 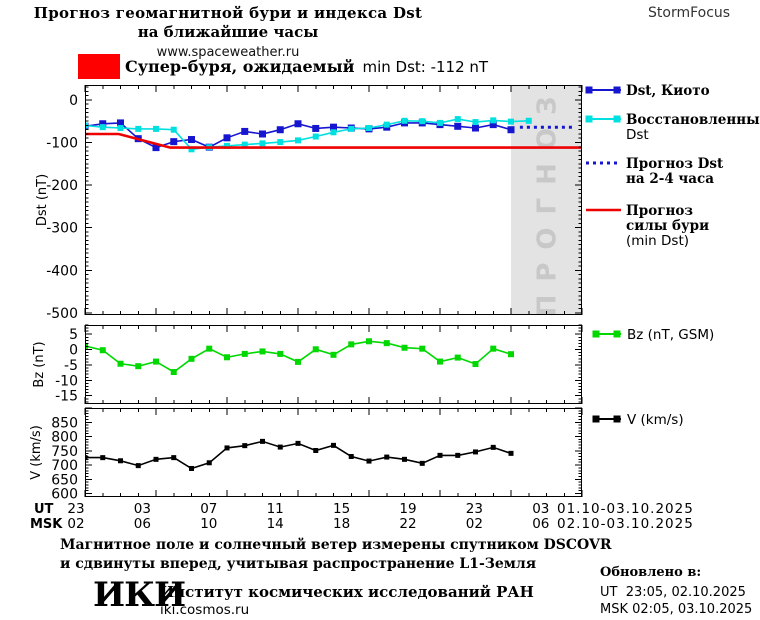 I want to click on msk-hour-label: 22, so click(x=407, y=524).